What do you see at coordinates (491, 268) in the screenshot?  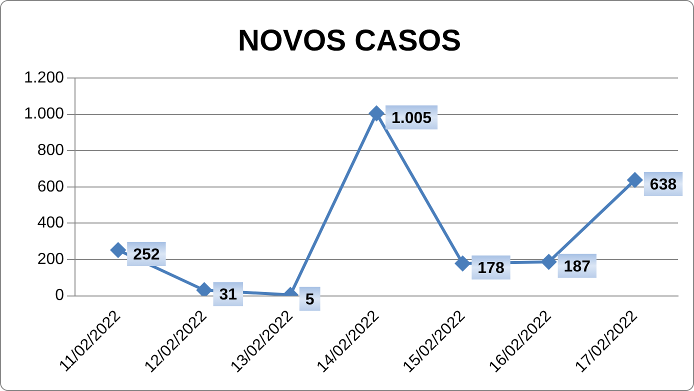 I see `data-label: 178` at bounding box center [491, 268].